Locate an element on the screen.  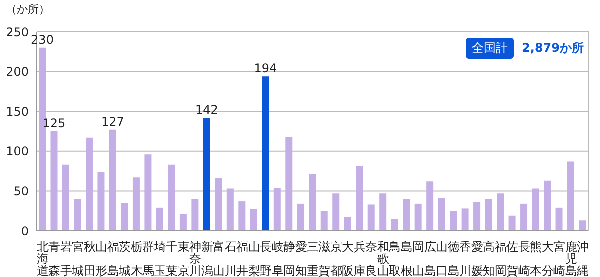
x-tick-label: 長野 is located at coordinates (266, 258).